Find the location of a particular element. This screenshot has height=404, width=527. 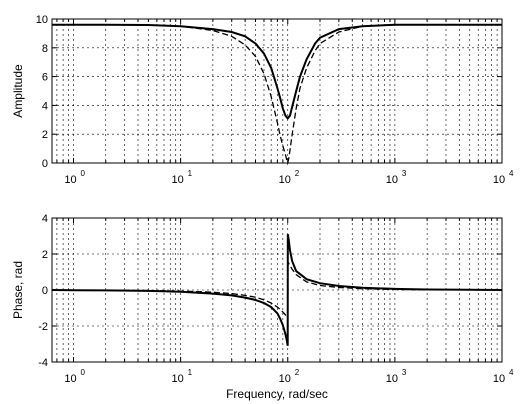

phase-x-label: Frequency, rad/sec is located at coordinates (277, 394).